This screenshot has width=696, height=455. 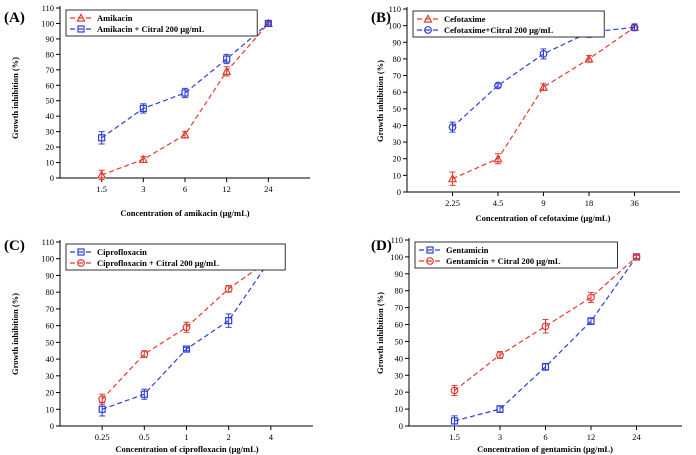 What do you see at coordinates (186, 449) in the screenshot?
I see `x-axis-title: Concentration of ciprofloxacin (μg/mL)` at bounding box center [186, 449].